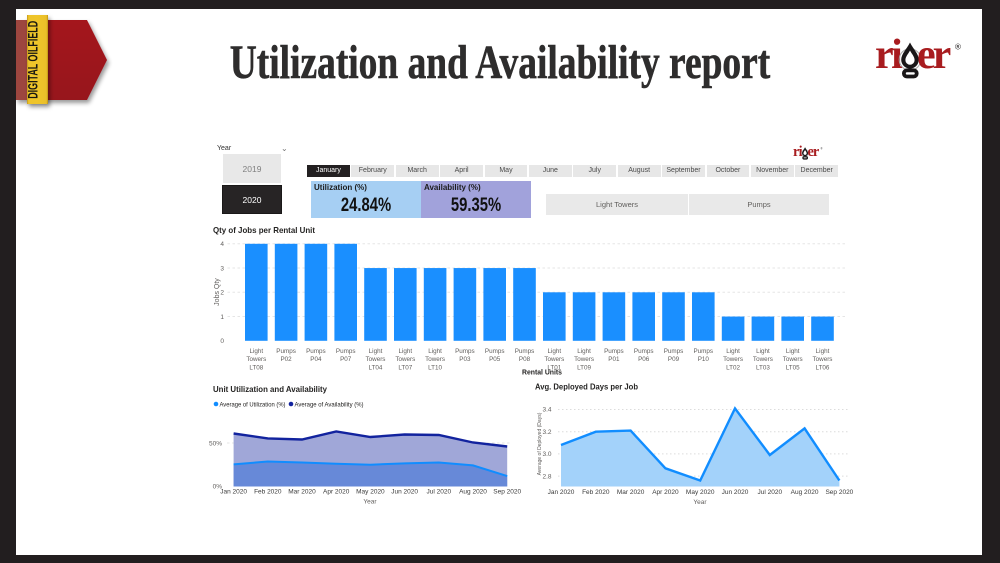  What do you see at coordinates (733, 367) in the screenshot?
I see `svg-text: LT02` at bounding box center [733, 367].